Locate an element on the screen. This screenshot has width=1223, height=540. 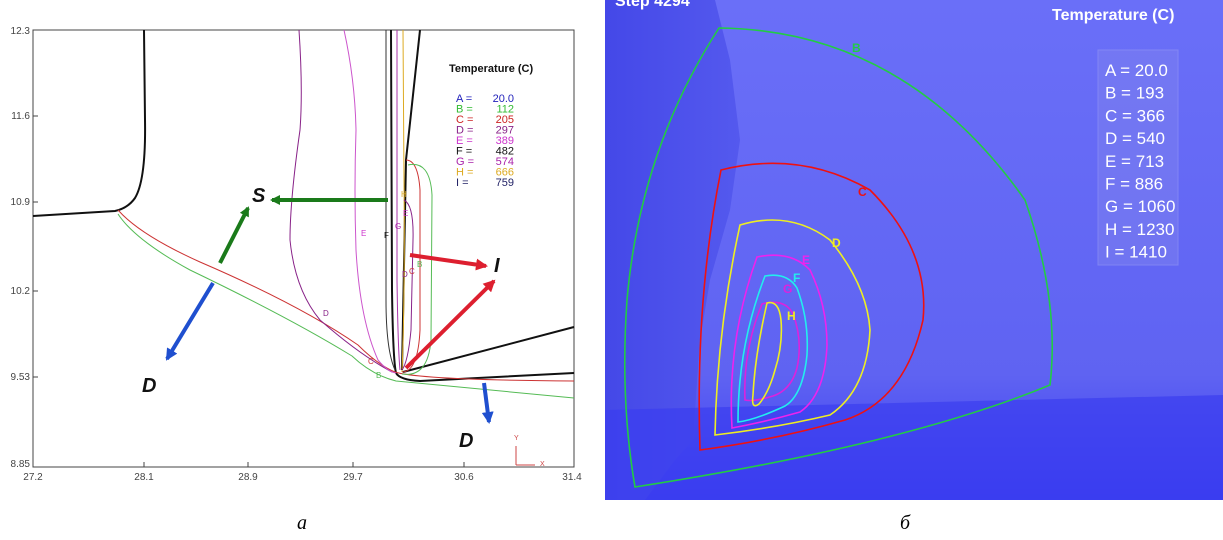
flow-arrows is located at coordinates (330, 309).